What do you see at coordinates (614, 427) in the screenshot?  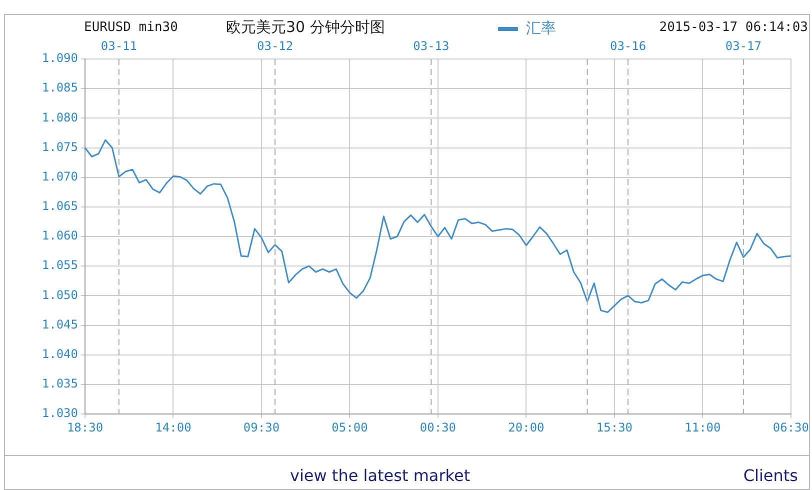 I see `x-tick-label: 15:30` at bounding box center [614, 427].